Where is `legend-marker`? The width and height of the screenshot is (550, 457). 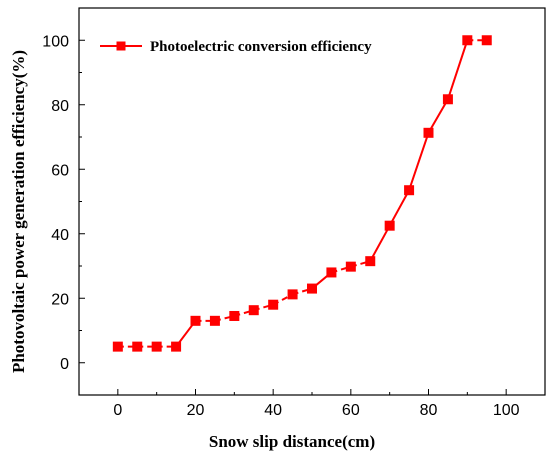 legend-marker is located at coordinates (121, 46).